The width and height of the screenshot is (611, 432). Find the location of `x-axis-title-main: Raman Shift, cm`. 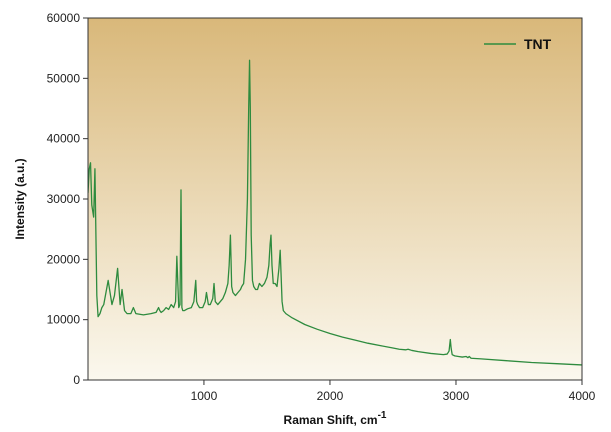

x-axis-title-main: Raman Shift, cm is located at coordinates (331, 420).